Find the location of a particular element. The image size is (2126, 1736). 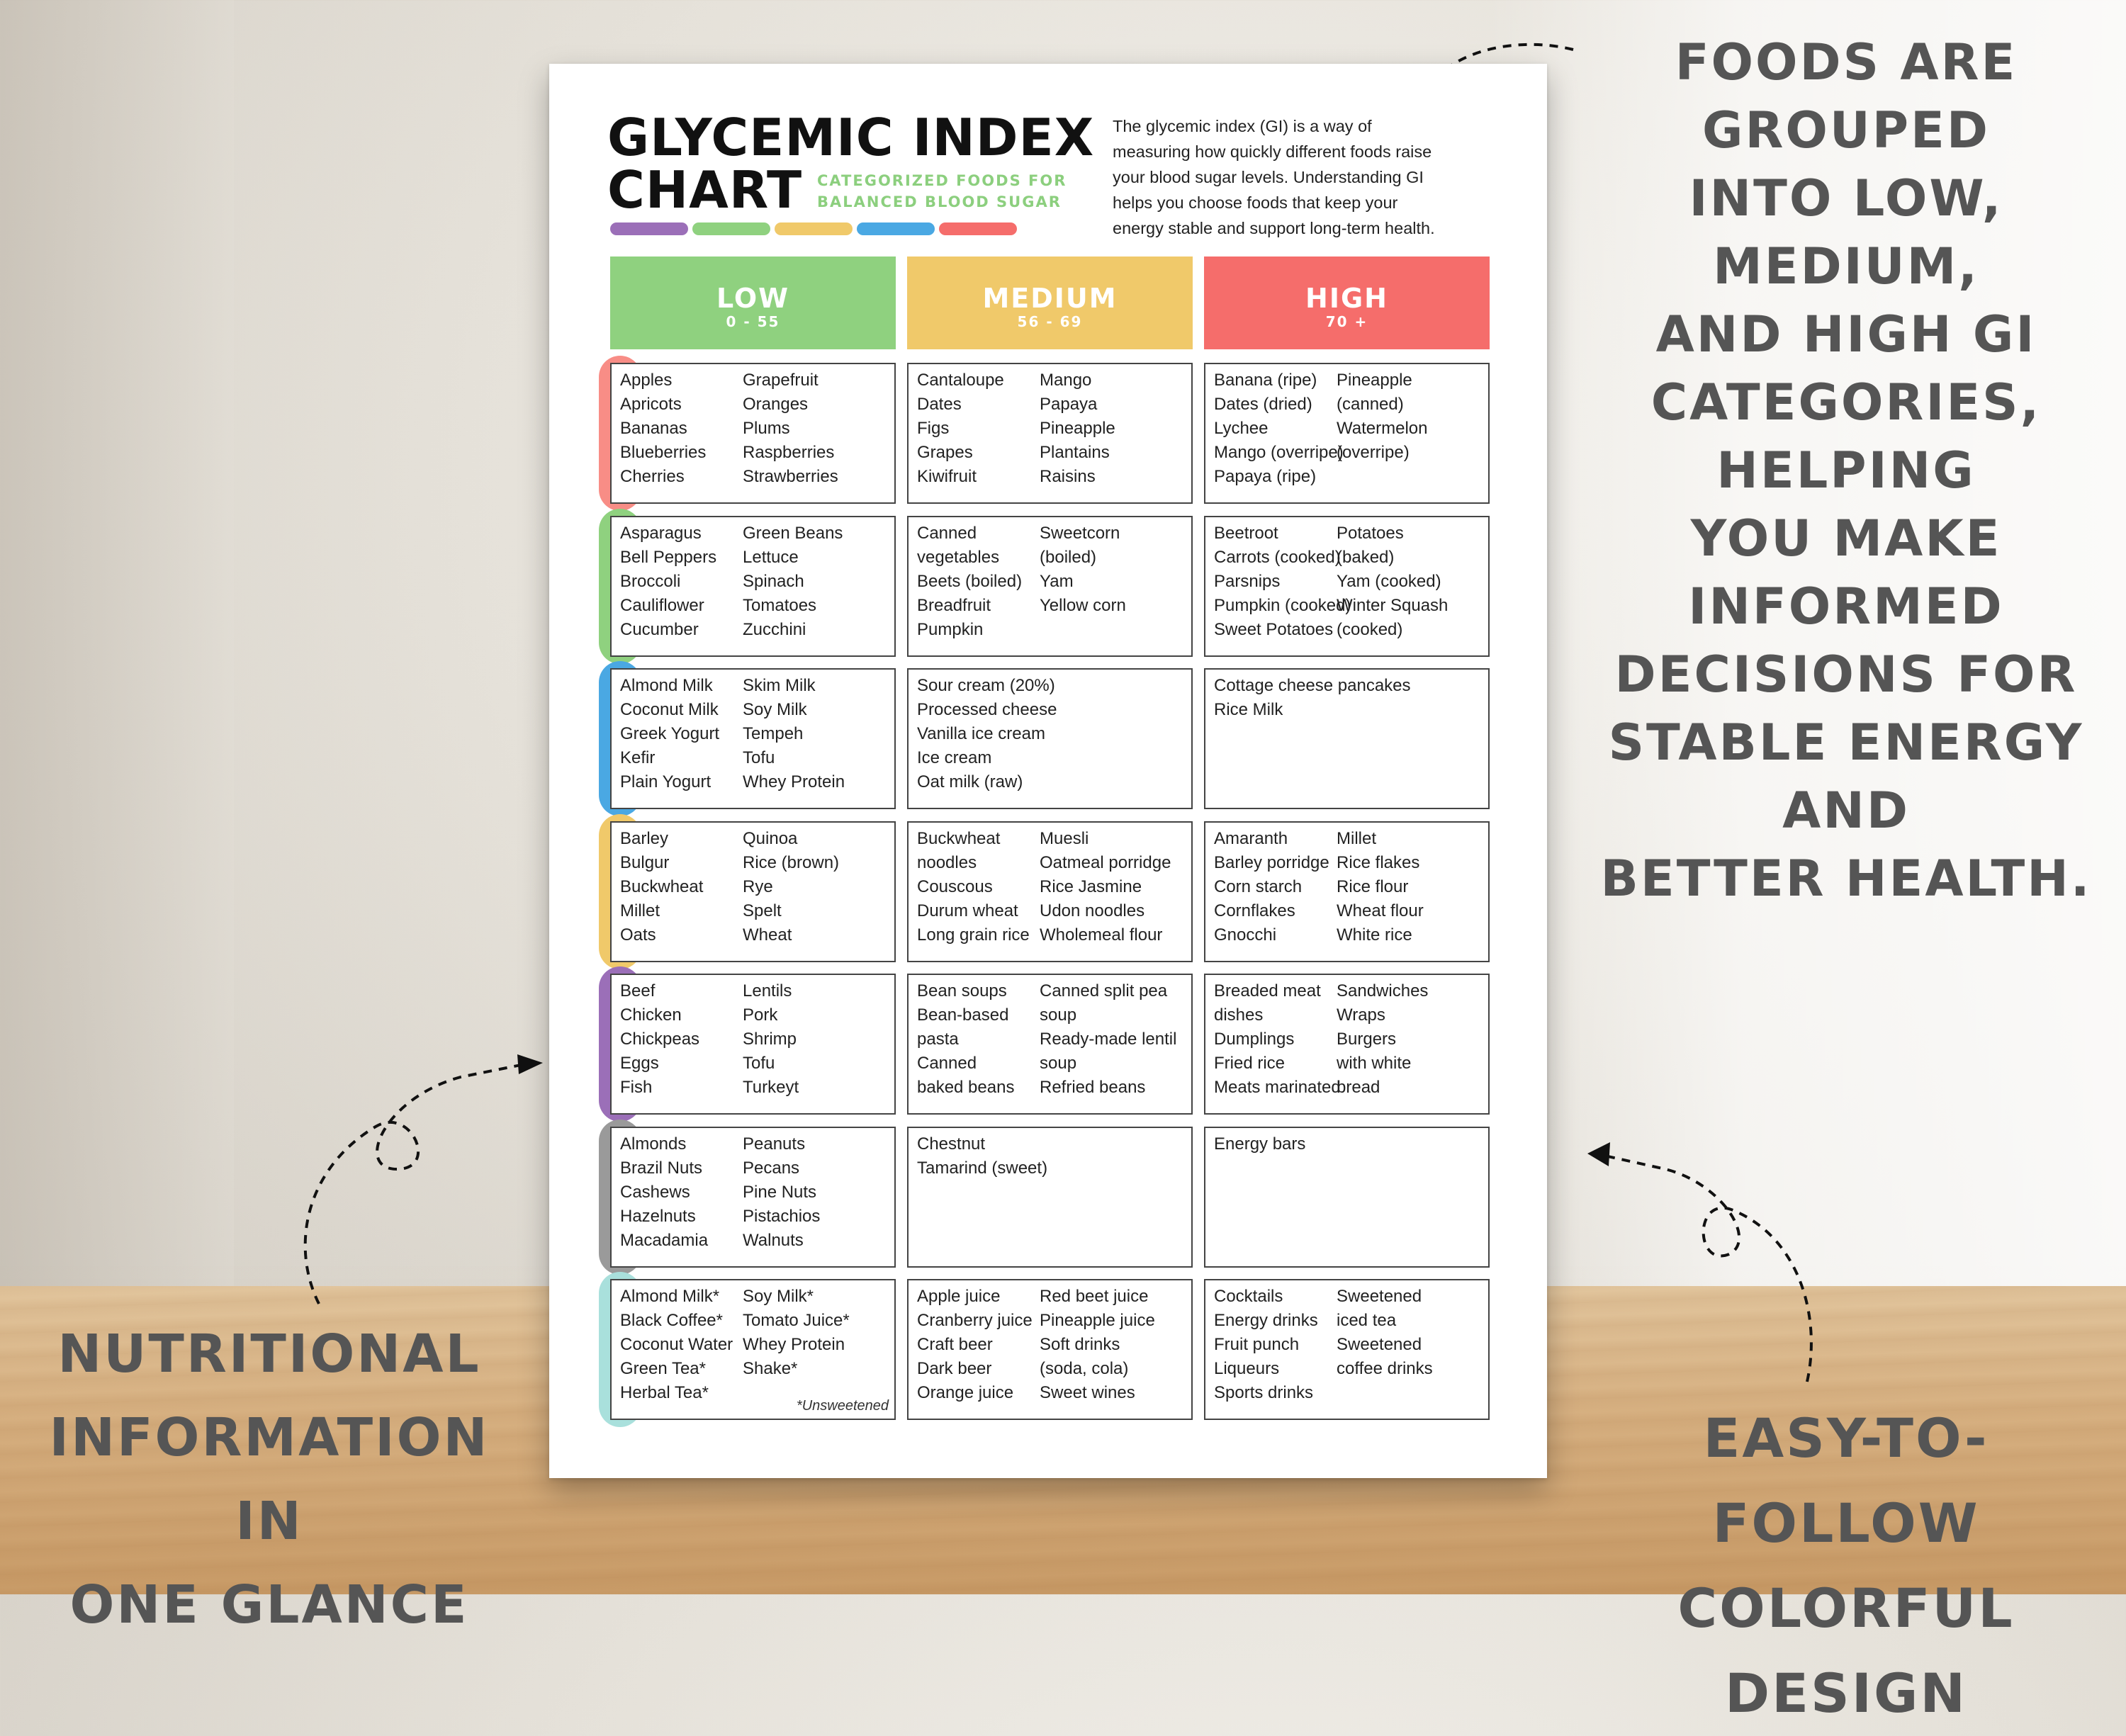

food-item: Greek Yogurt is located at coordinates (670, 733).